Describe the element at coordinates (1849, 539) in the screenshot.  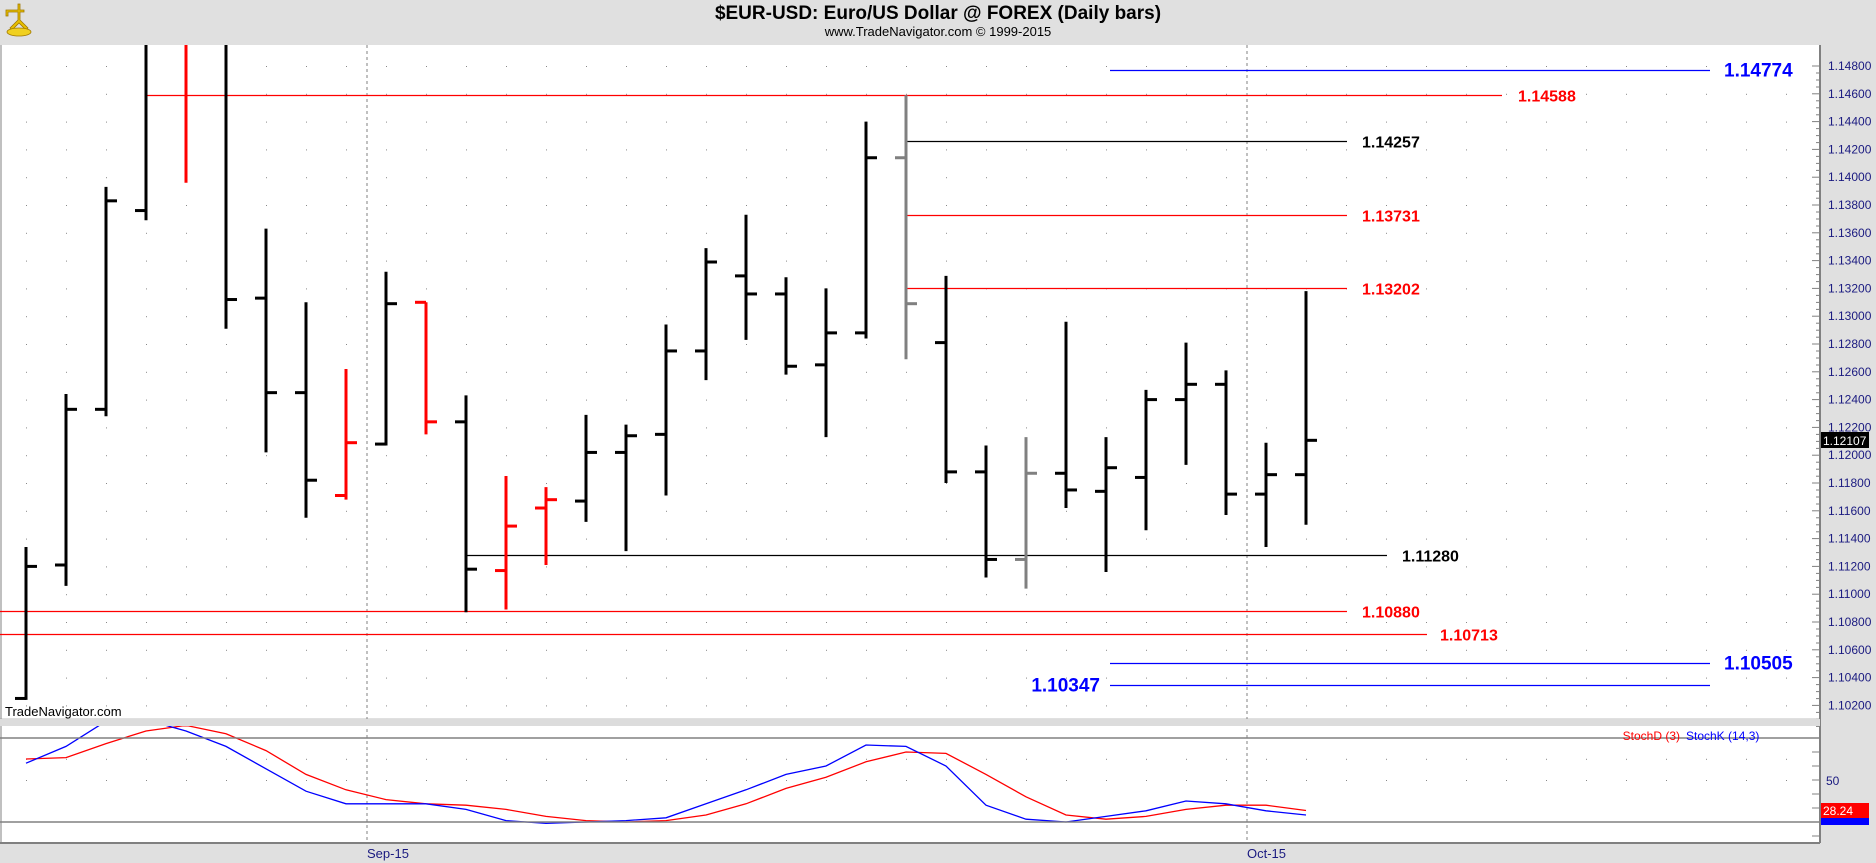
I see `price-tick-label: 1.11400` at that location.